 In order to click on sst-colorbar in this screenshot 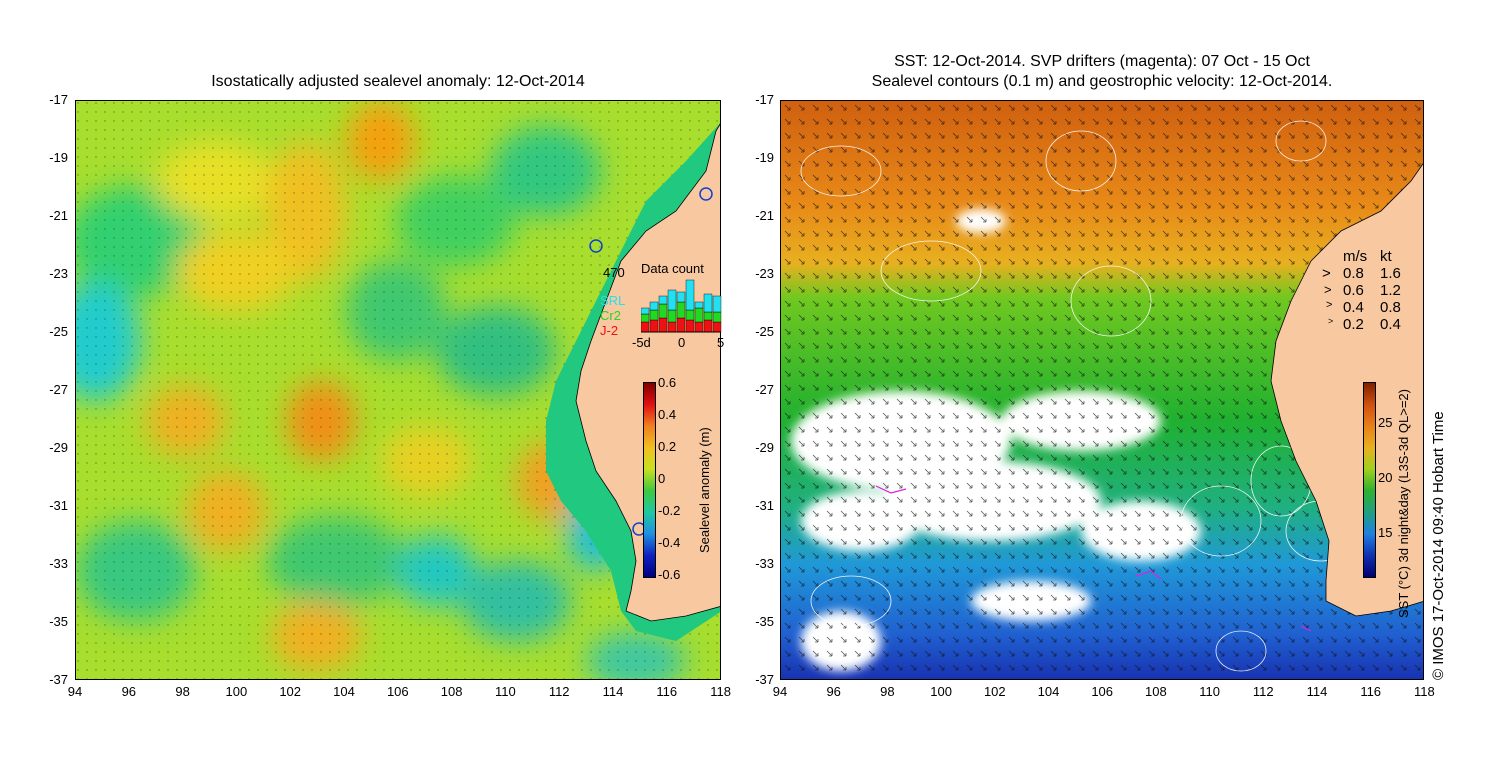, I will do `click(1369, 480)`.